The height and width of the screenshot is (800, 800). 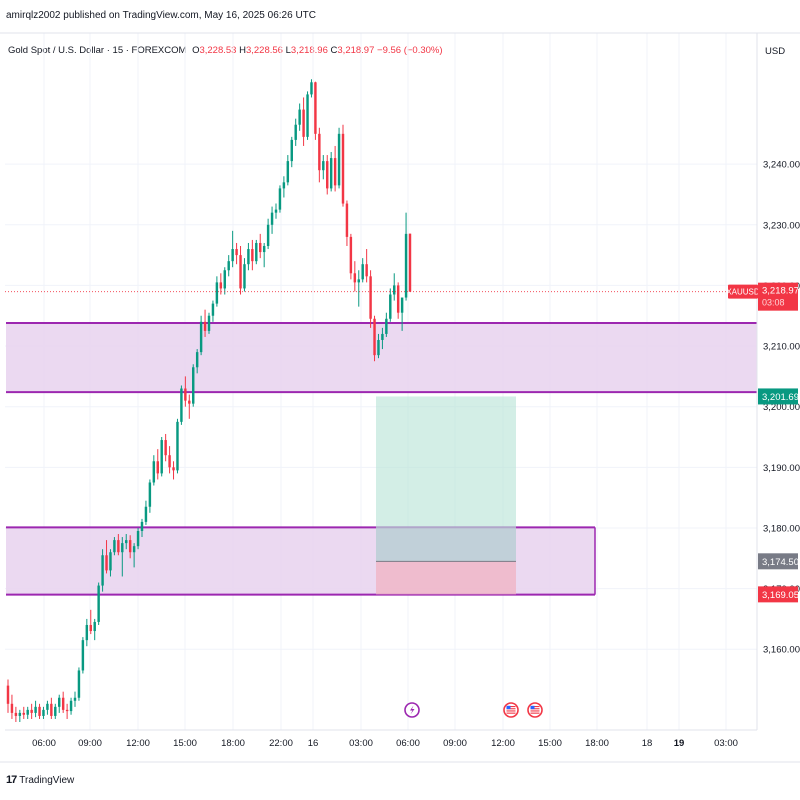 What do you see at coordinates (780, 595) in the screenshot?
I see `price-badge-text: 3,169.05` at bounding box center [780, 595].